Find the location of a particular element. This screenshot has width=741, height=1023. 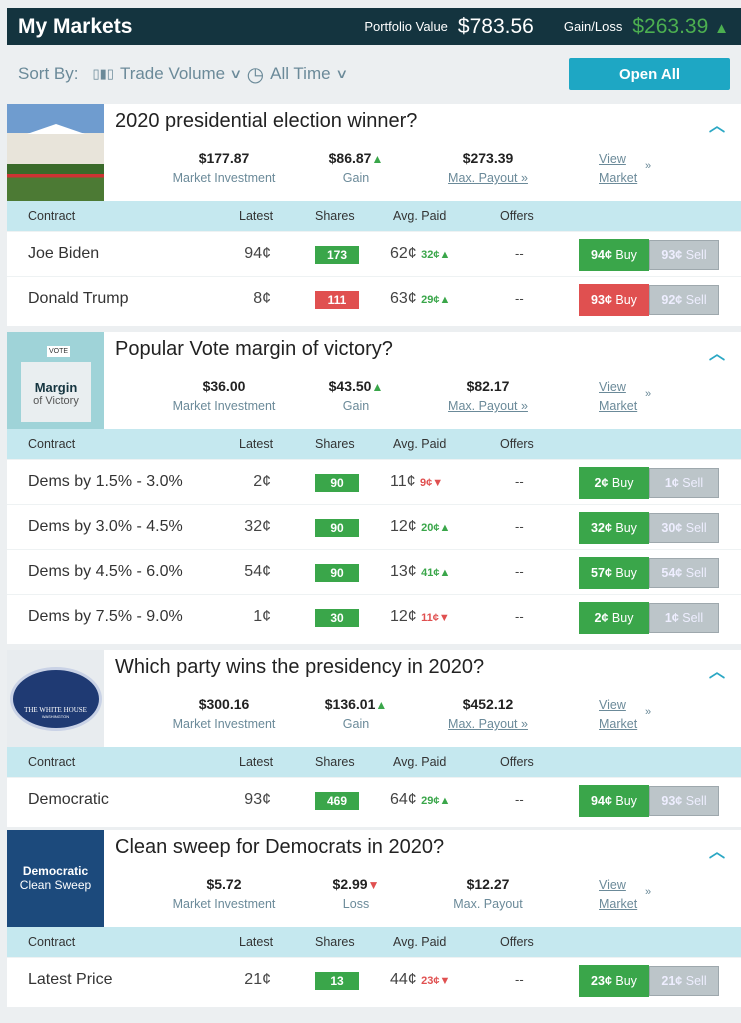

payout-link: Max. Payout is located at coordinates (488, 904).